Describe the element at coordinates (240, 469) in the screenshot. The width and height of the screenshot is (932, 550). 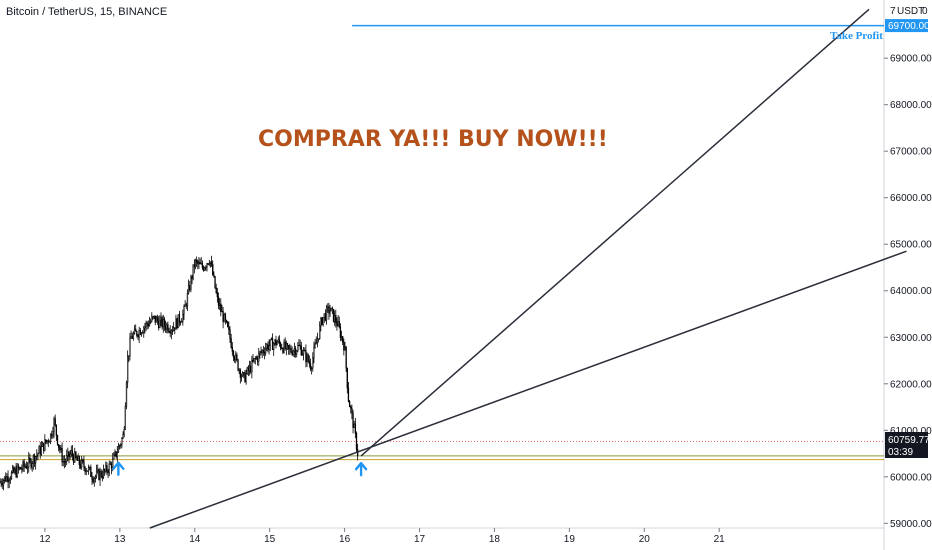
I see `arrows-layer` at that location.